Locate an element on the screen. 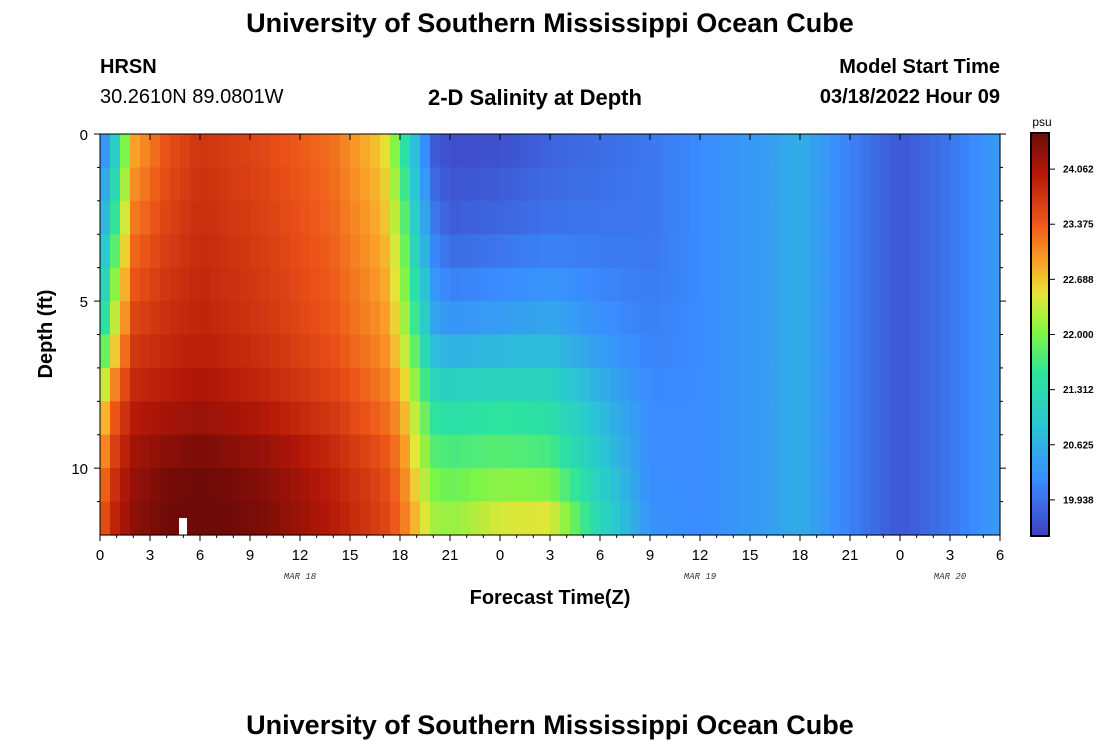 The height and width of the screenshot is (750, 1100). date-label: MAR 18 is located at coordinates (300, 577).